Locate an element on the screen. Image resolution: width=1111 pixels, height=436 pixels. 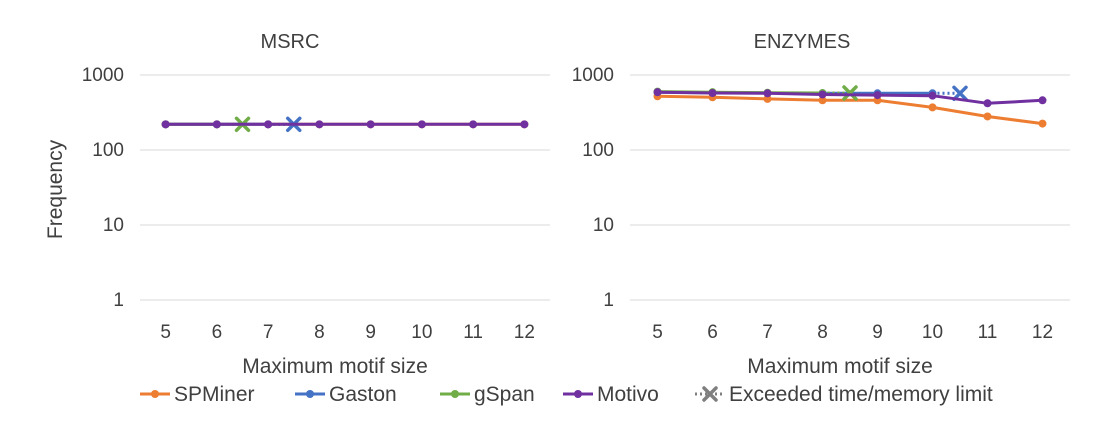
chart-title: MSRC is located at coordinates (290, 42).